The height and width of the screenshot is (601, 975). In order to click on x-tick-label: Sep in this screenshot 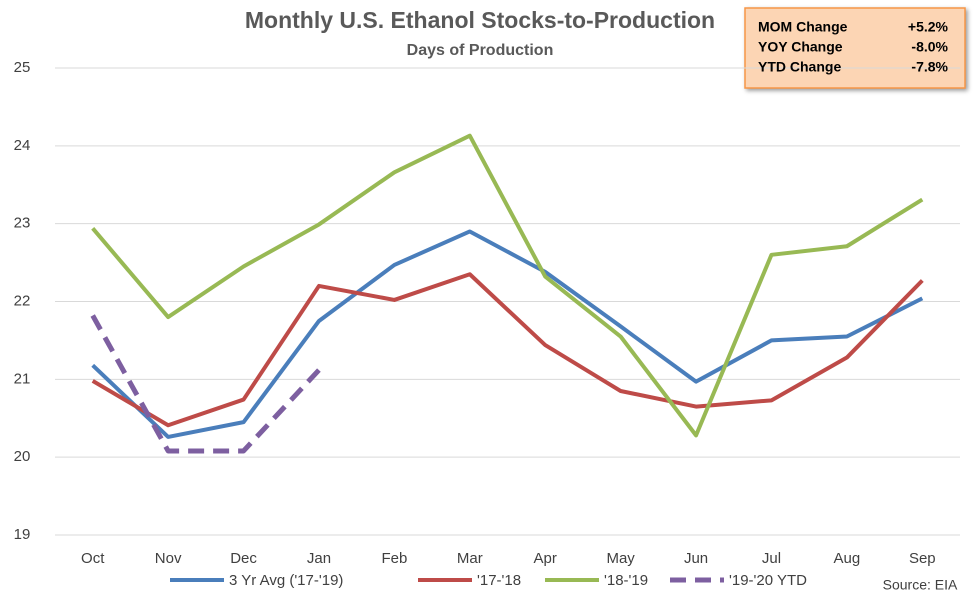, I will do `click(922, 558)`.